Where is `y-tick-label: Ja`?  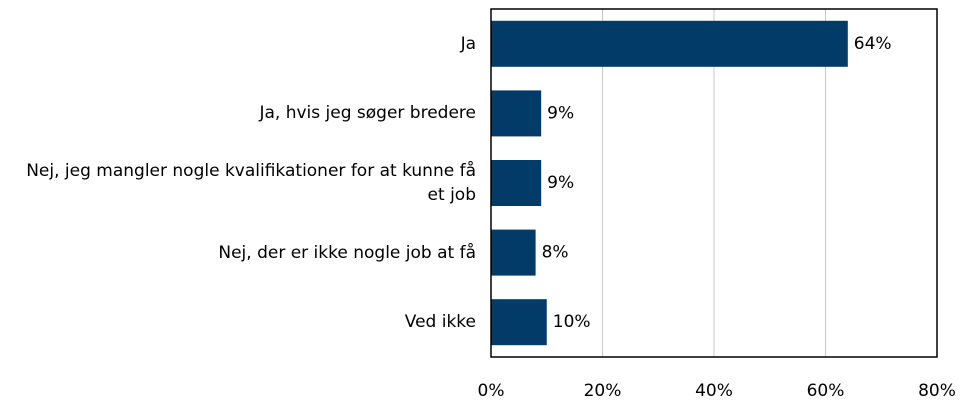 y-tick-label: Ja is located at coordinates (468, 43).